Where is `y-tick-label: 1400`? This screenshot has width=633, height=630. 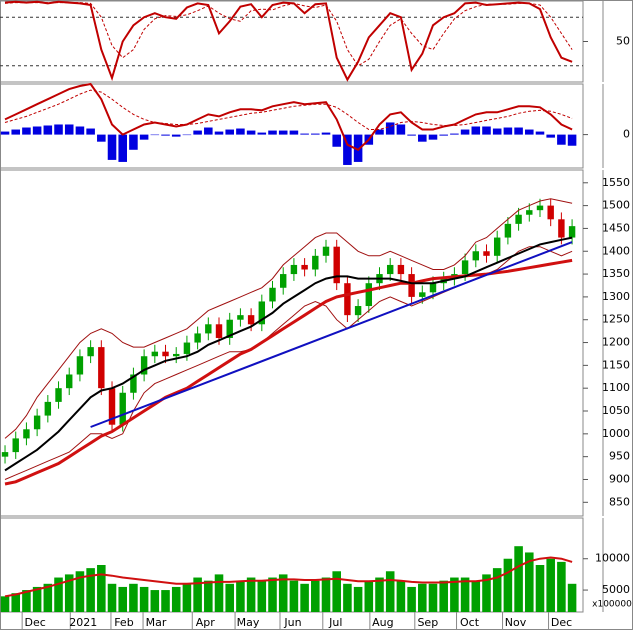
y-tick-label: 1400 is located at coordinates (616, 250).